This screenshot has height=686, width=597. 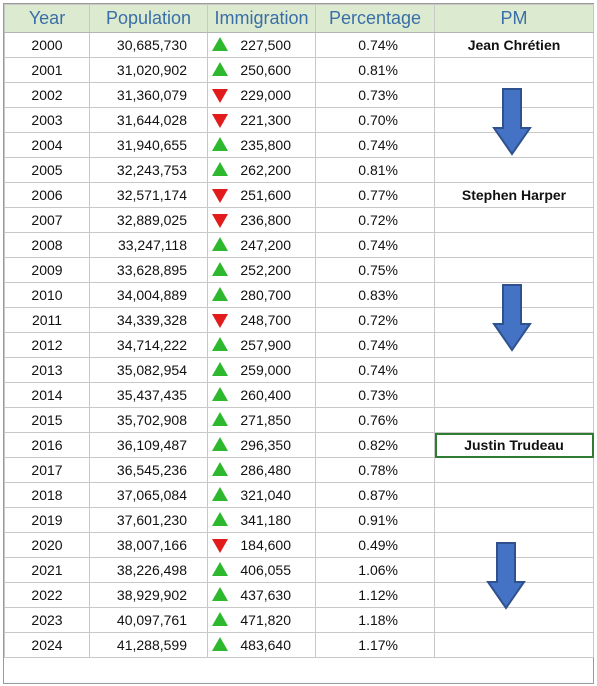 What do you see at coordinates (148, 420) in the screenshot?
I see `population-cell: 35,702,908` at bounding box center [148, 420].